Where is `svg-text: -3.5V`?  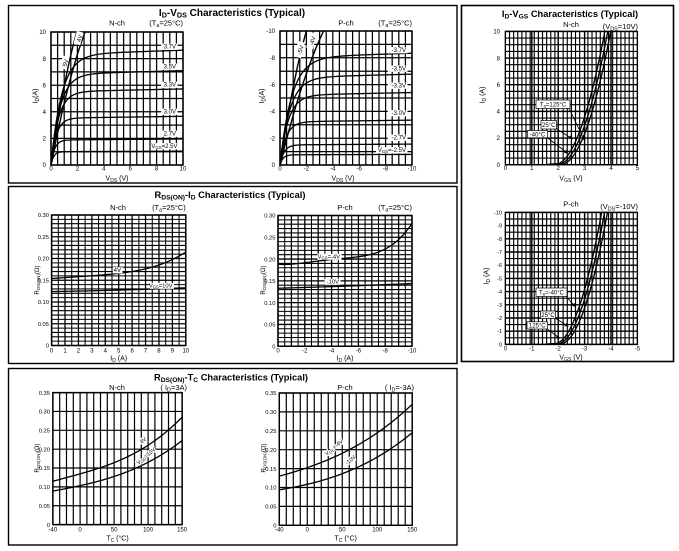 svg-text: -3.5V is located at coordinates (399, 70).